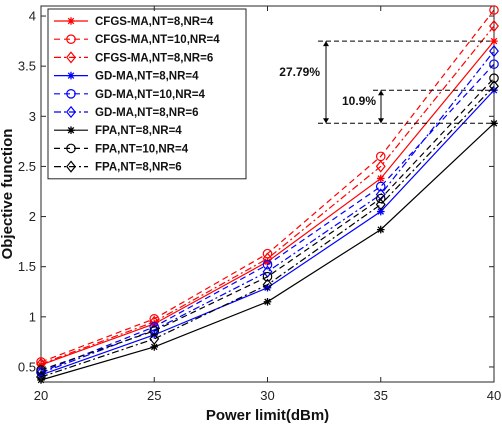 This screenshot has height=428, width=502. I want to click on y-tick-label: 2.5, so click(27, 166).